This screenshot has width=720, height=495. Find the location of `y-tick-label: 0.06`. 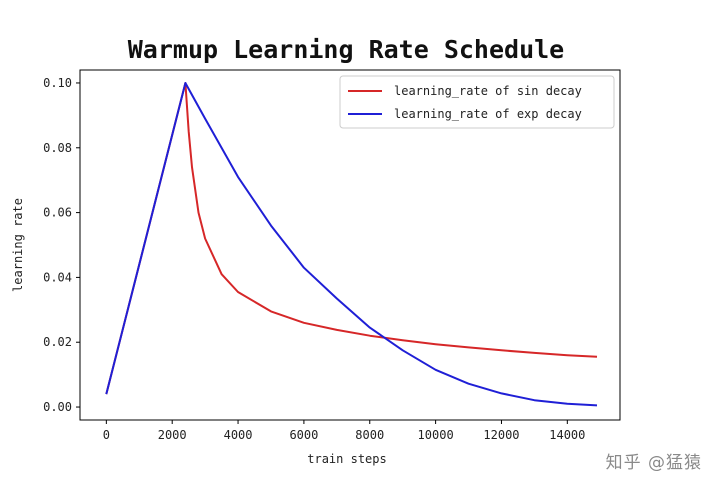

y-tick-label: 0.06 is located at coordinates (57, 213).